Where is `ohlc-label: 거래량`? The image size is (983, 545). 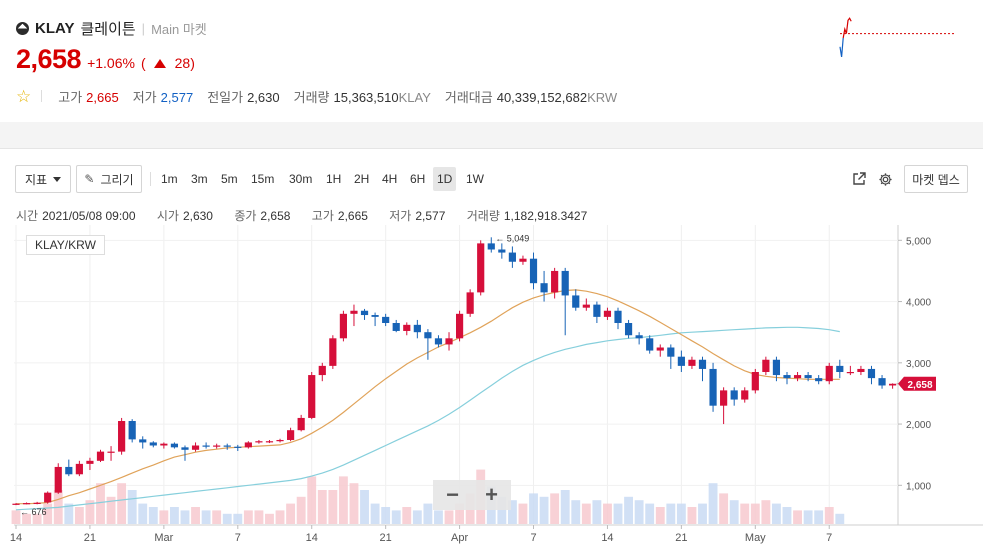
ohlc-label: 거래량 is located at coordinates (483, 216).